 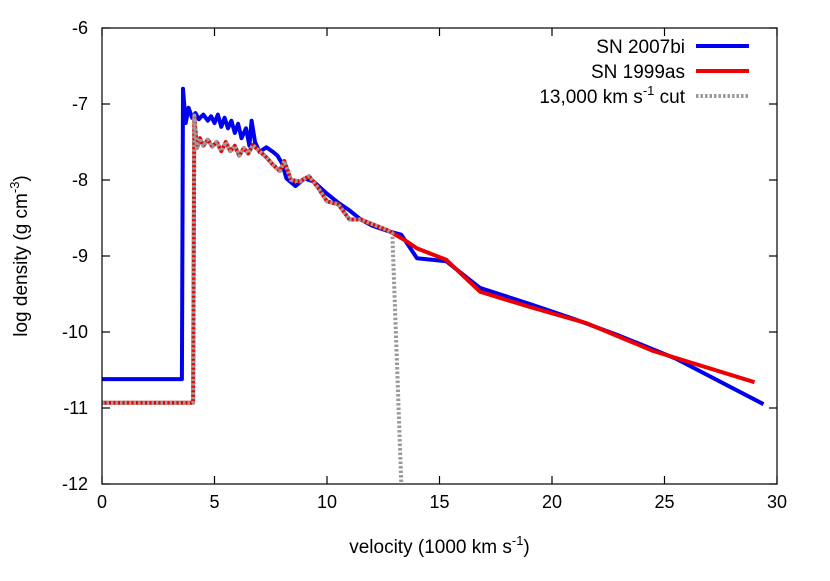 I want to click on y-tick-label-1: -11, so click(x=75, y=408).